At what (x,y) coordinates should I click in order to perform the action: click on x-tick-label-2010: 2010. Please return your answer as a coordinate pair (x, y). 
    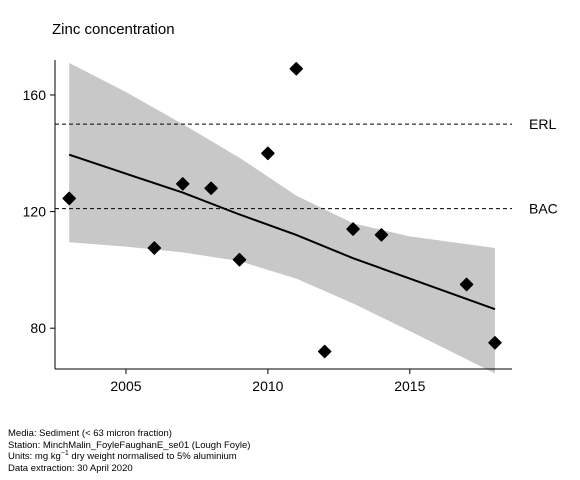
    Looking at the image, I should click on (267, 386).